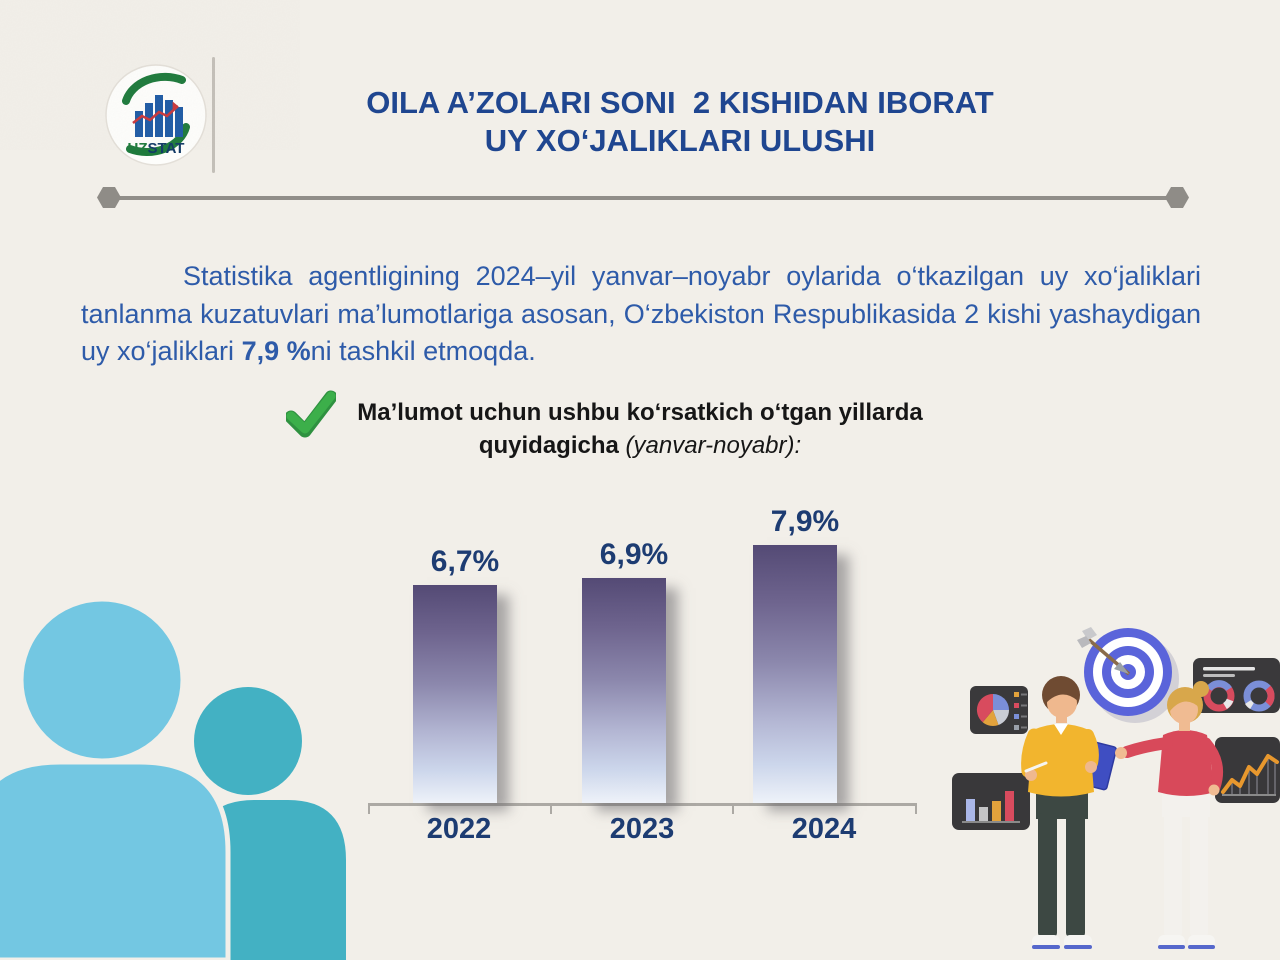 The height and width of the screenshot is (960, 1280). I want to click on donut-charts-panel, so click(1236, 685).